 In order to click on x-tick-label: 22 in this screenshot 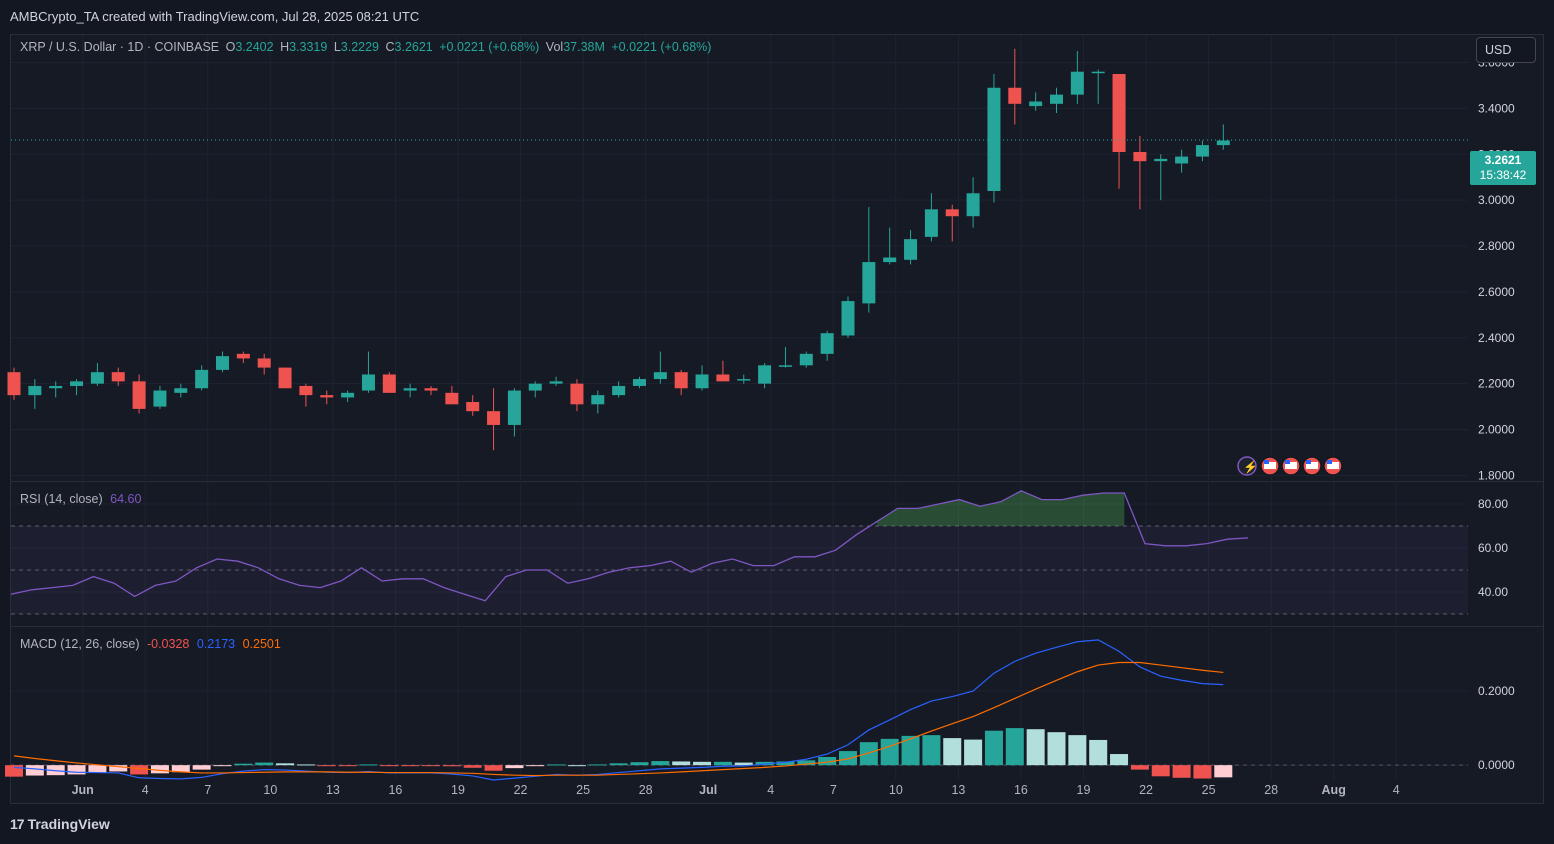, I will do `click(1146, 790)`.